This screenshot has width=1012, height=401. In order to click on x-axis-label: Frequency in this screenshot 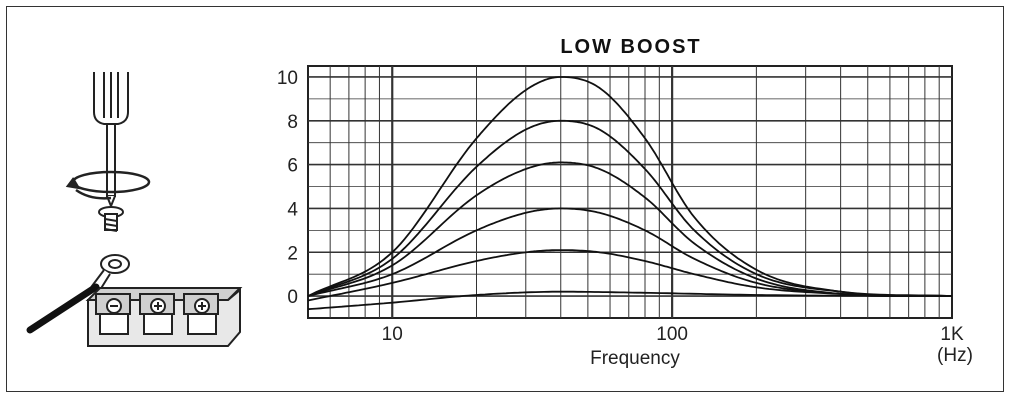, I will do `click(635, 358)`.